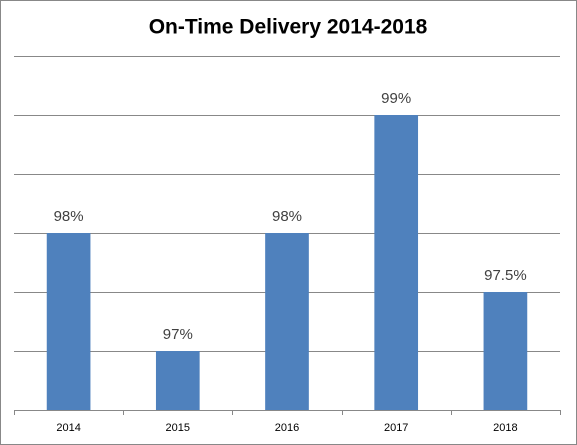 This screenshot has width=577, height=445. What do you see at coordinates (505, 428) in the screenshot?
I see `x-tick-label: 2018` at bounding box center [505, 428].